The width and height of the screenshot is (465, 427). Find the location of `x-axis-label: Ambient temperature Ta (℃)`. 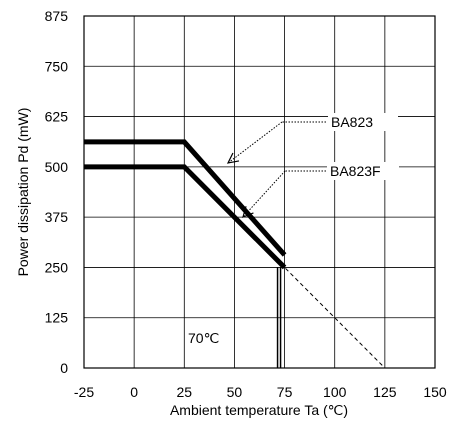

x-axis-label: Ambient temperature Ta (℃) is located at coordinates (259, 410).